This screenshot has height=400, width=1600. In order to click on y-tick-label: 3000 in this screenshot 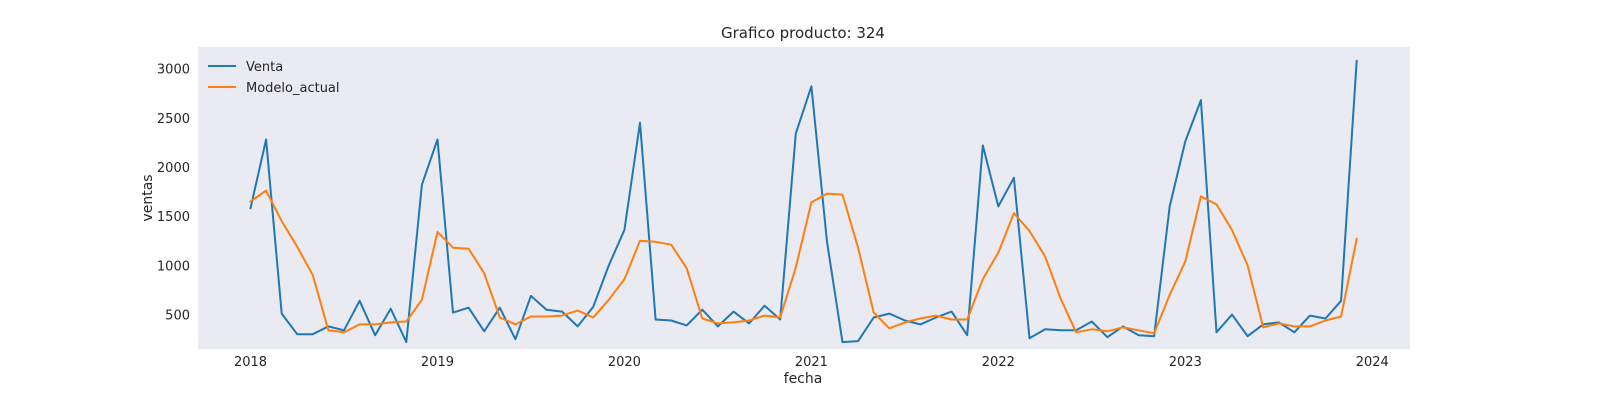, I will do `click(173, 70)`.